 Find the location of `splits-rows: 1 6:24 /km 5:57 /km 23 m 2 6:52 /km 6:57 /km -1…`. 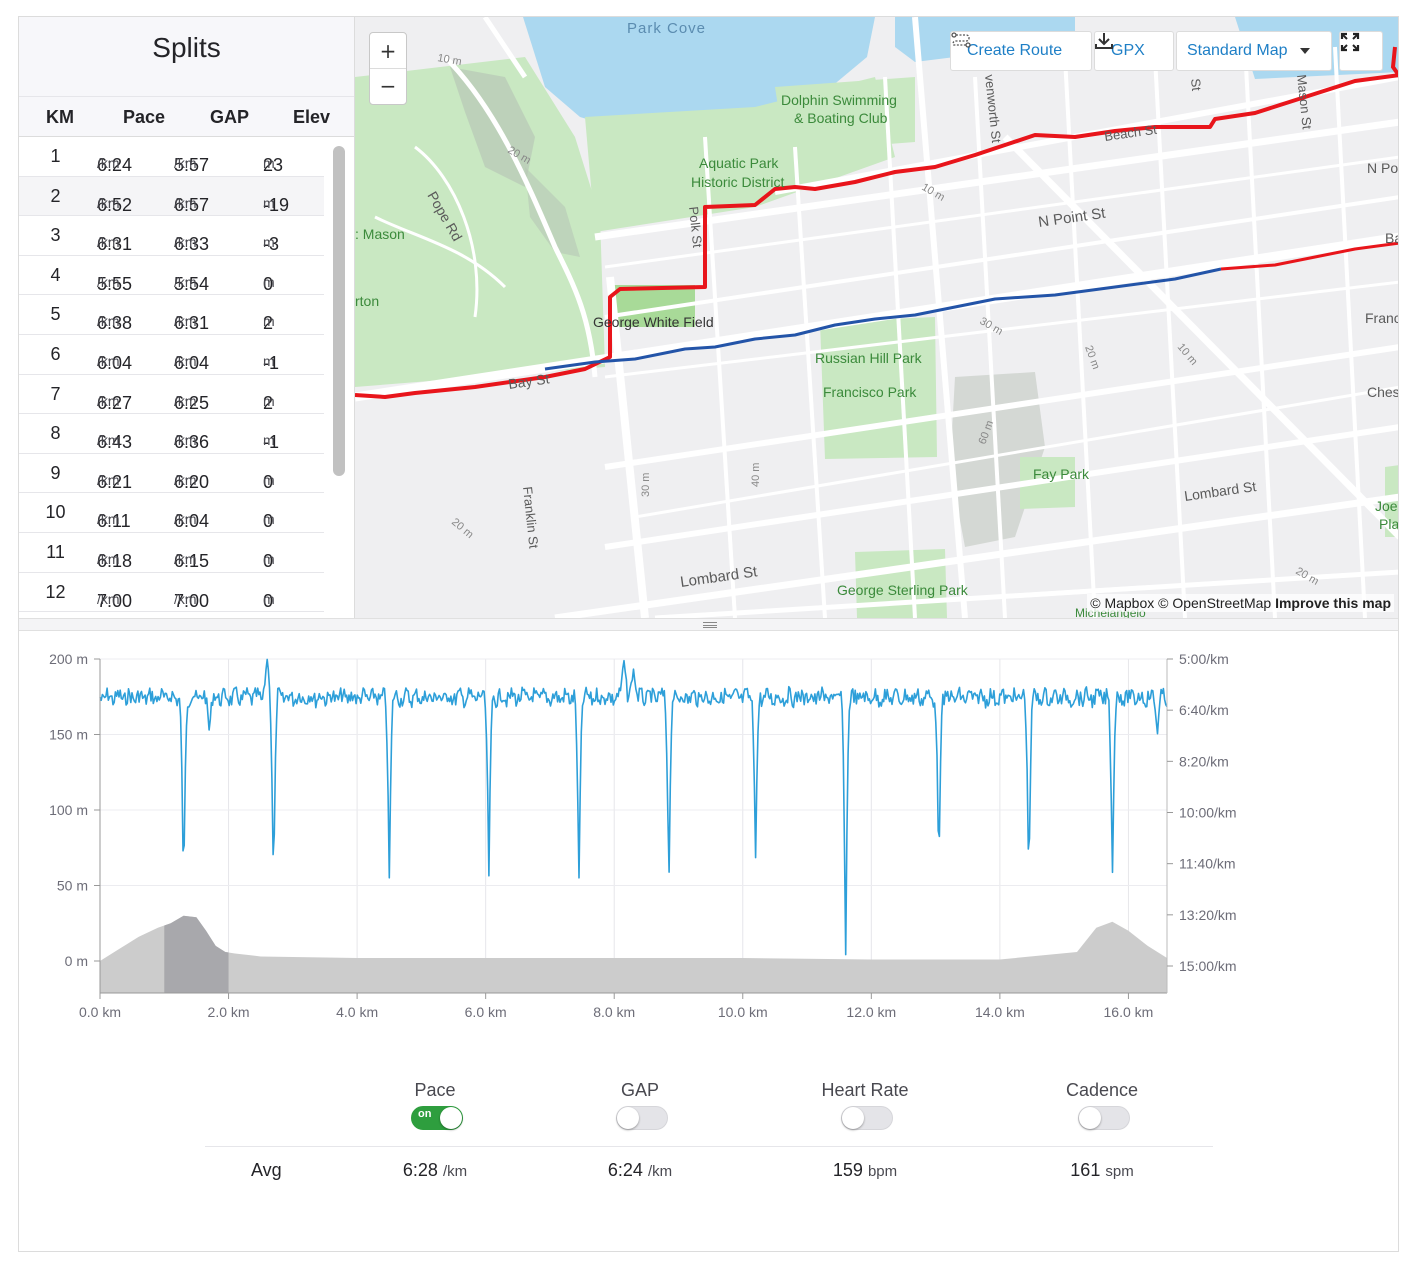

splits-rows: 1 6:24 /km 5:57 /km 23 m 2 6:52 /km 6:57 /km -1… is located at coordinates (171, 375).